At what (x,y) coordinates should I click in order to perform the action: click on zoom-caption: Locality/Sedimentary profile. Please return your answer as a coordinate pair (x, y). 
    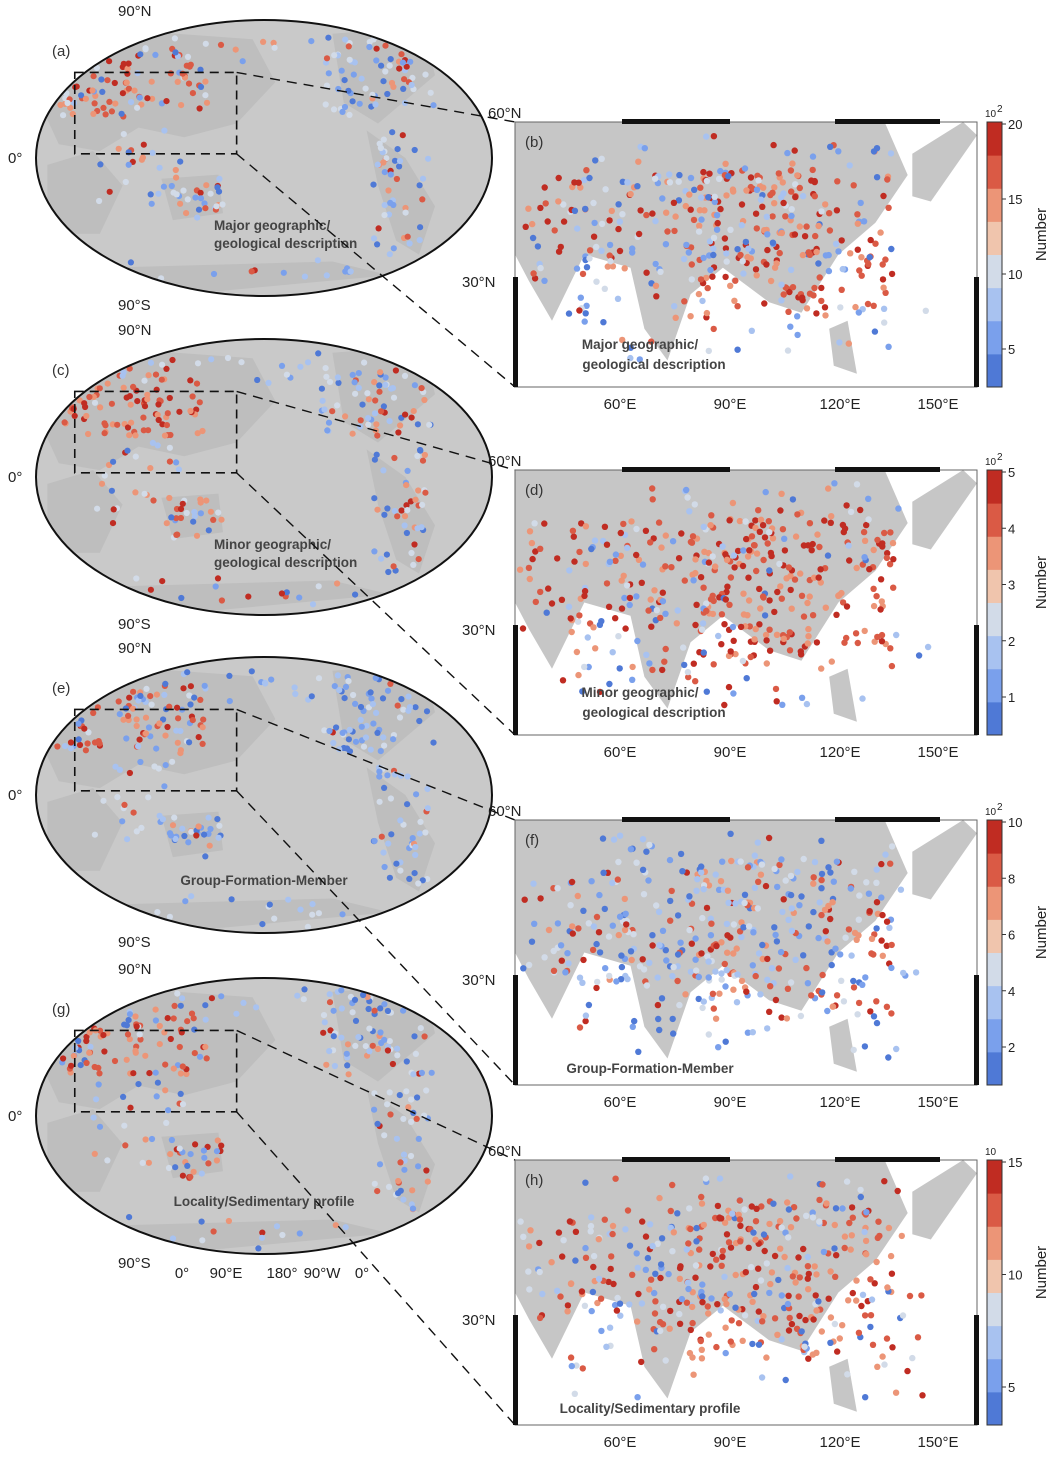
    Looking at the image, I should click on (650, 1408).